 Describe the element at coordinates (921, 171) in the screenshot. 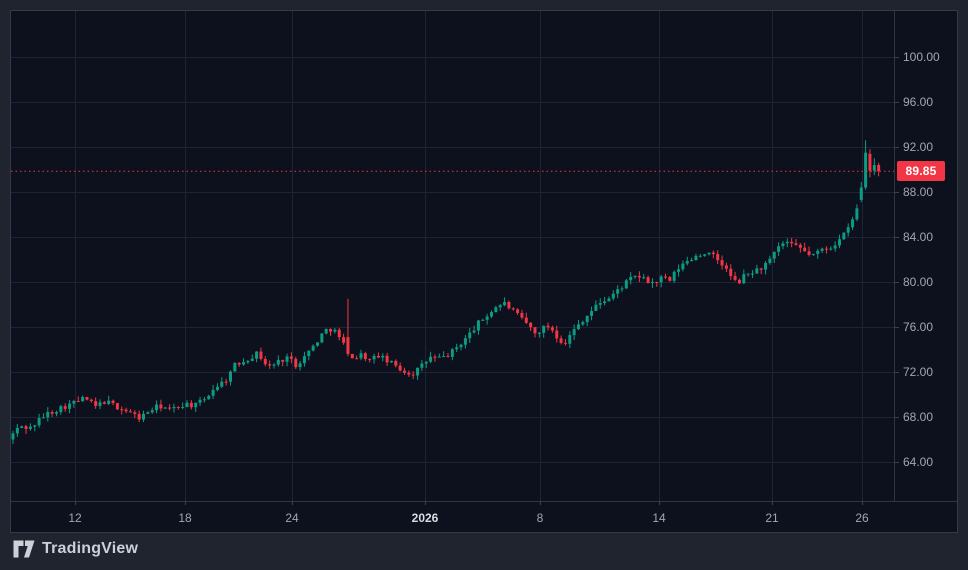

I see `last-price-badge: 89.85` at that location.